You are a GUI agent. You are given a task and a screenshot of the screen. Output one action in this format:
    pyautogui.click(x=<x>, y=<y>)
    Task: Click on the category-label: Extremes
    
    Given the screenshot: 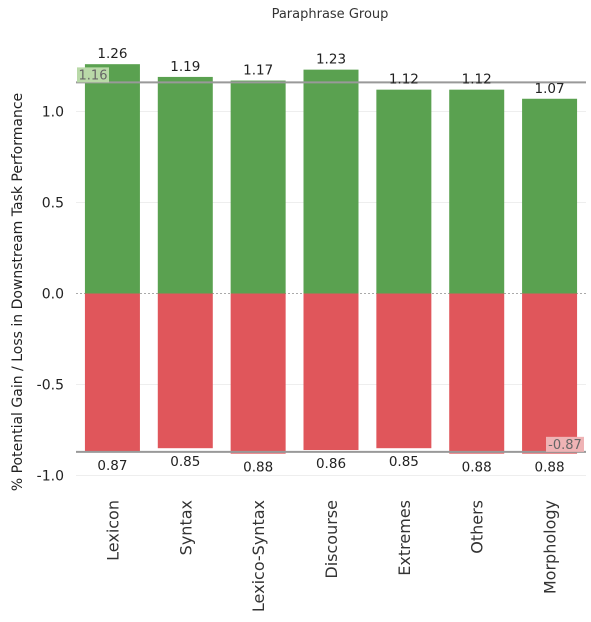 What is the action you would take?
    pyautogui.click(x=404, y=538)
    